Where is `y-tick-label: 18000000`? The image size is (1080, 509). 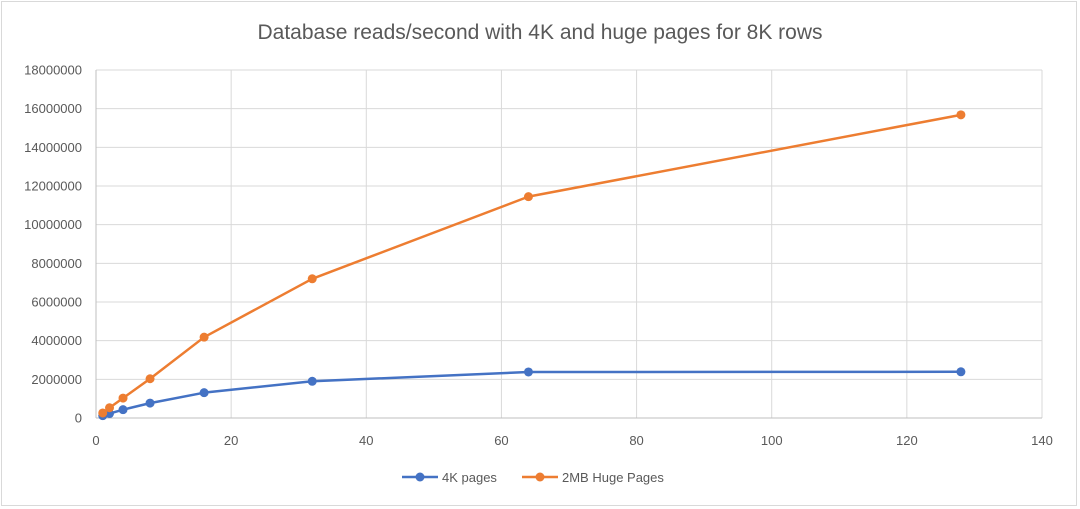
y-tick-label: 18000000 is located at coordinates (53, 70).